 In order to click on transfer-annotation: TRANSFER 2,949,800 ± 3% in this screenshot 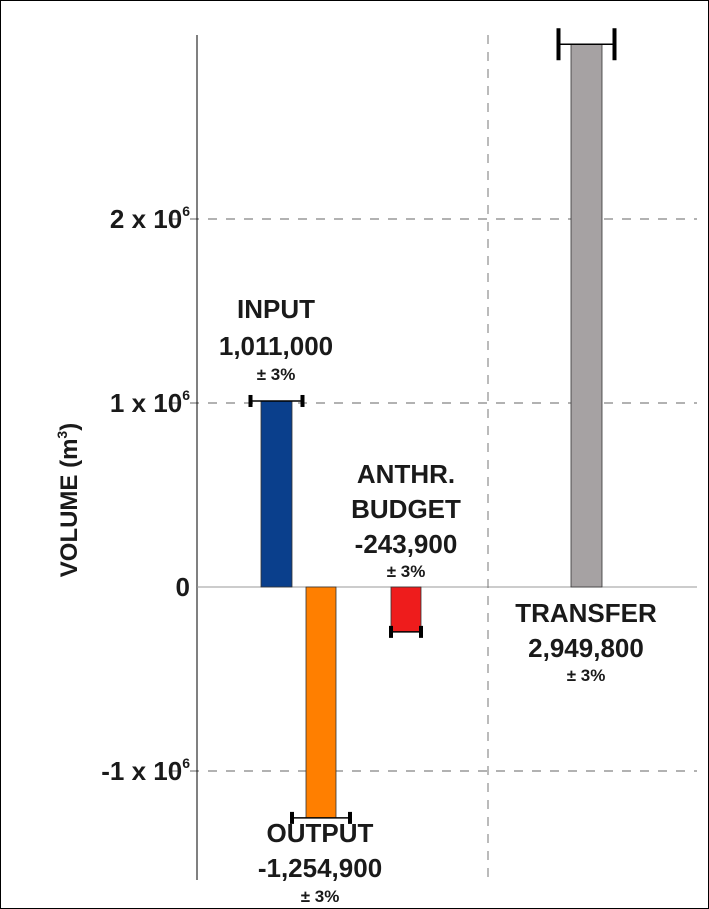, I will do `click(586, 641)`.